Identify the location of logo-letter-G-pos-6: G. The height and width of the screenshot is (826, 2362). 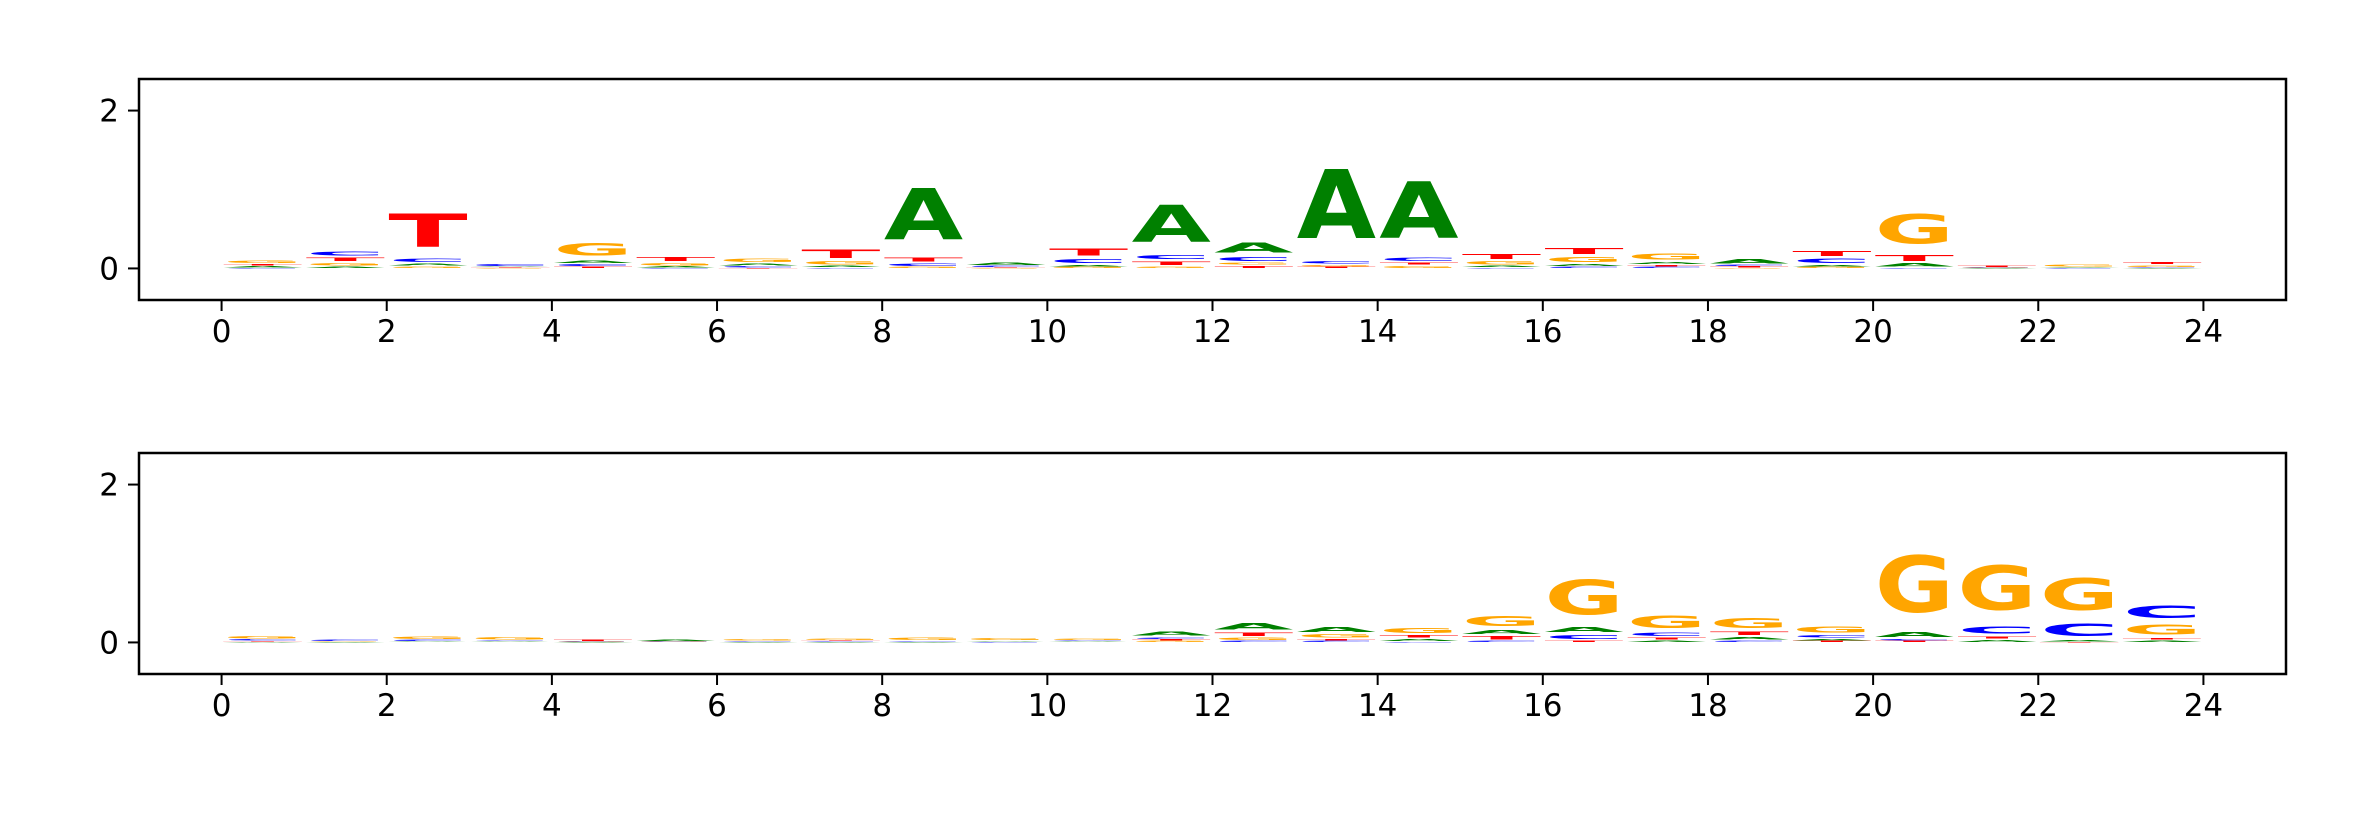
(758, 640).